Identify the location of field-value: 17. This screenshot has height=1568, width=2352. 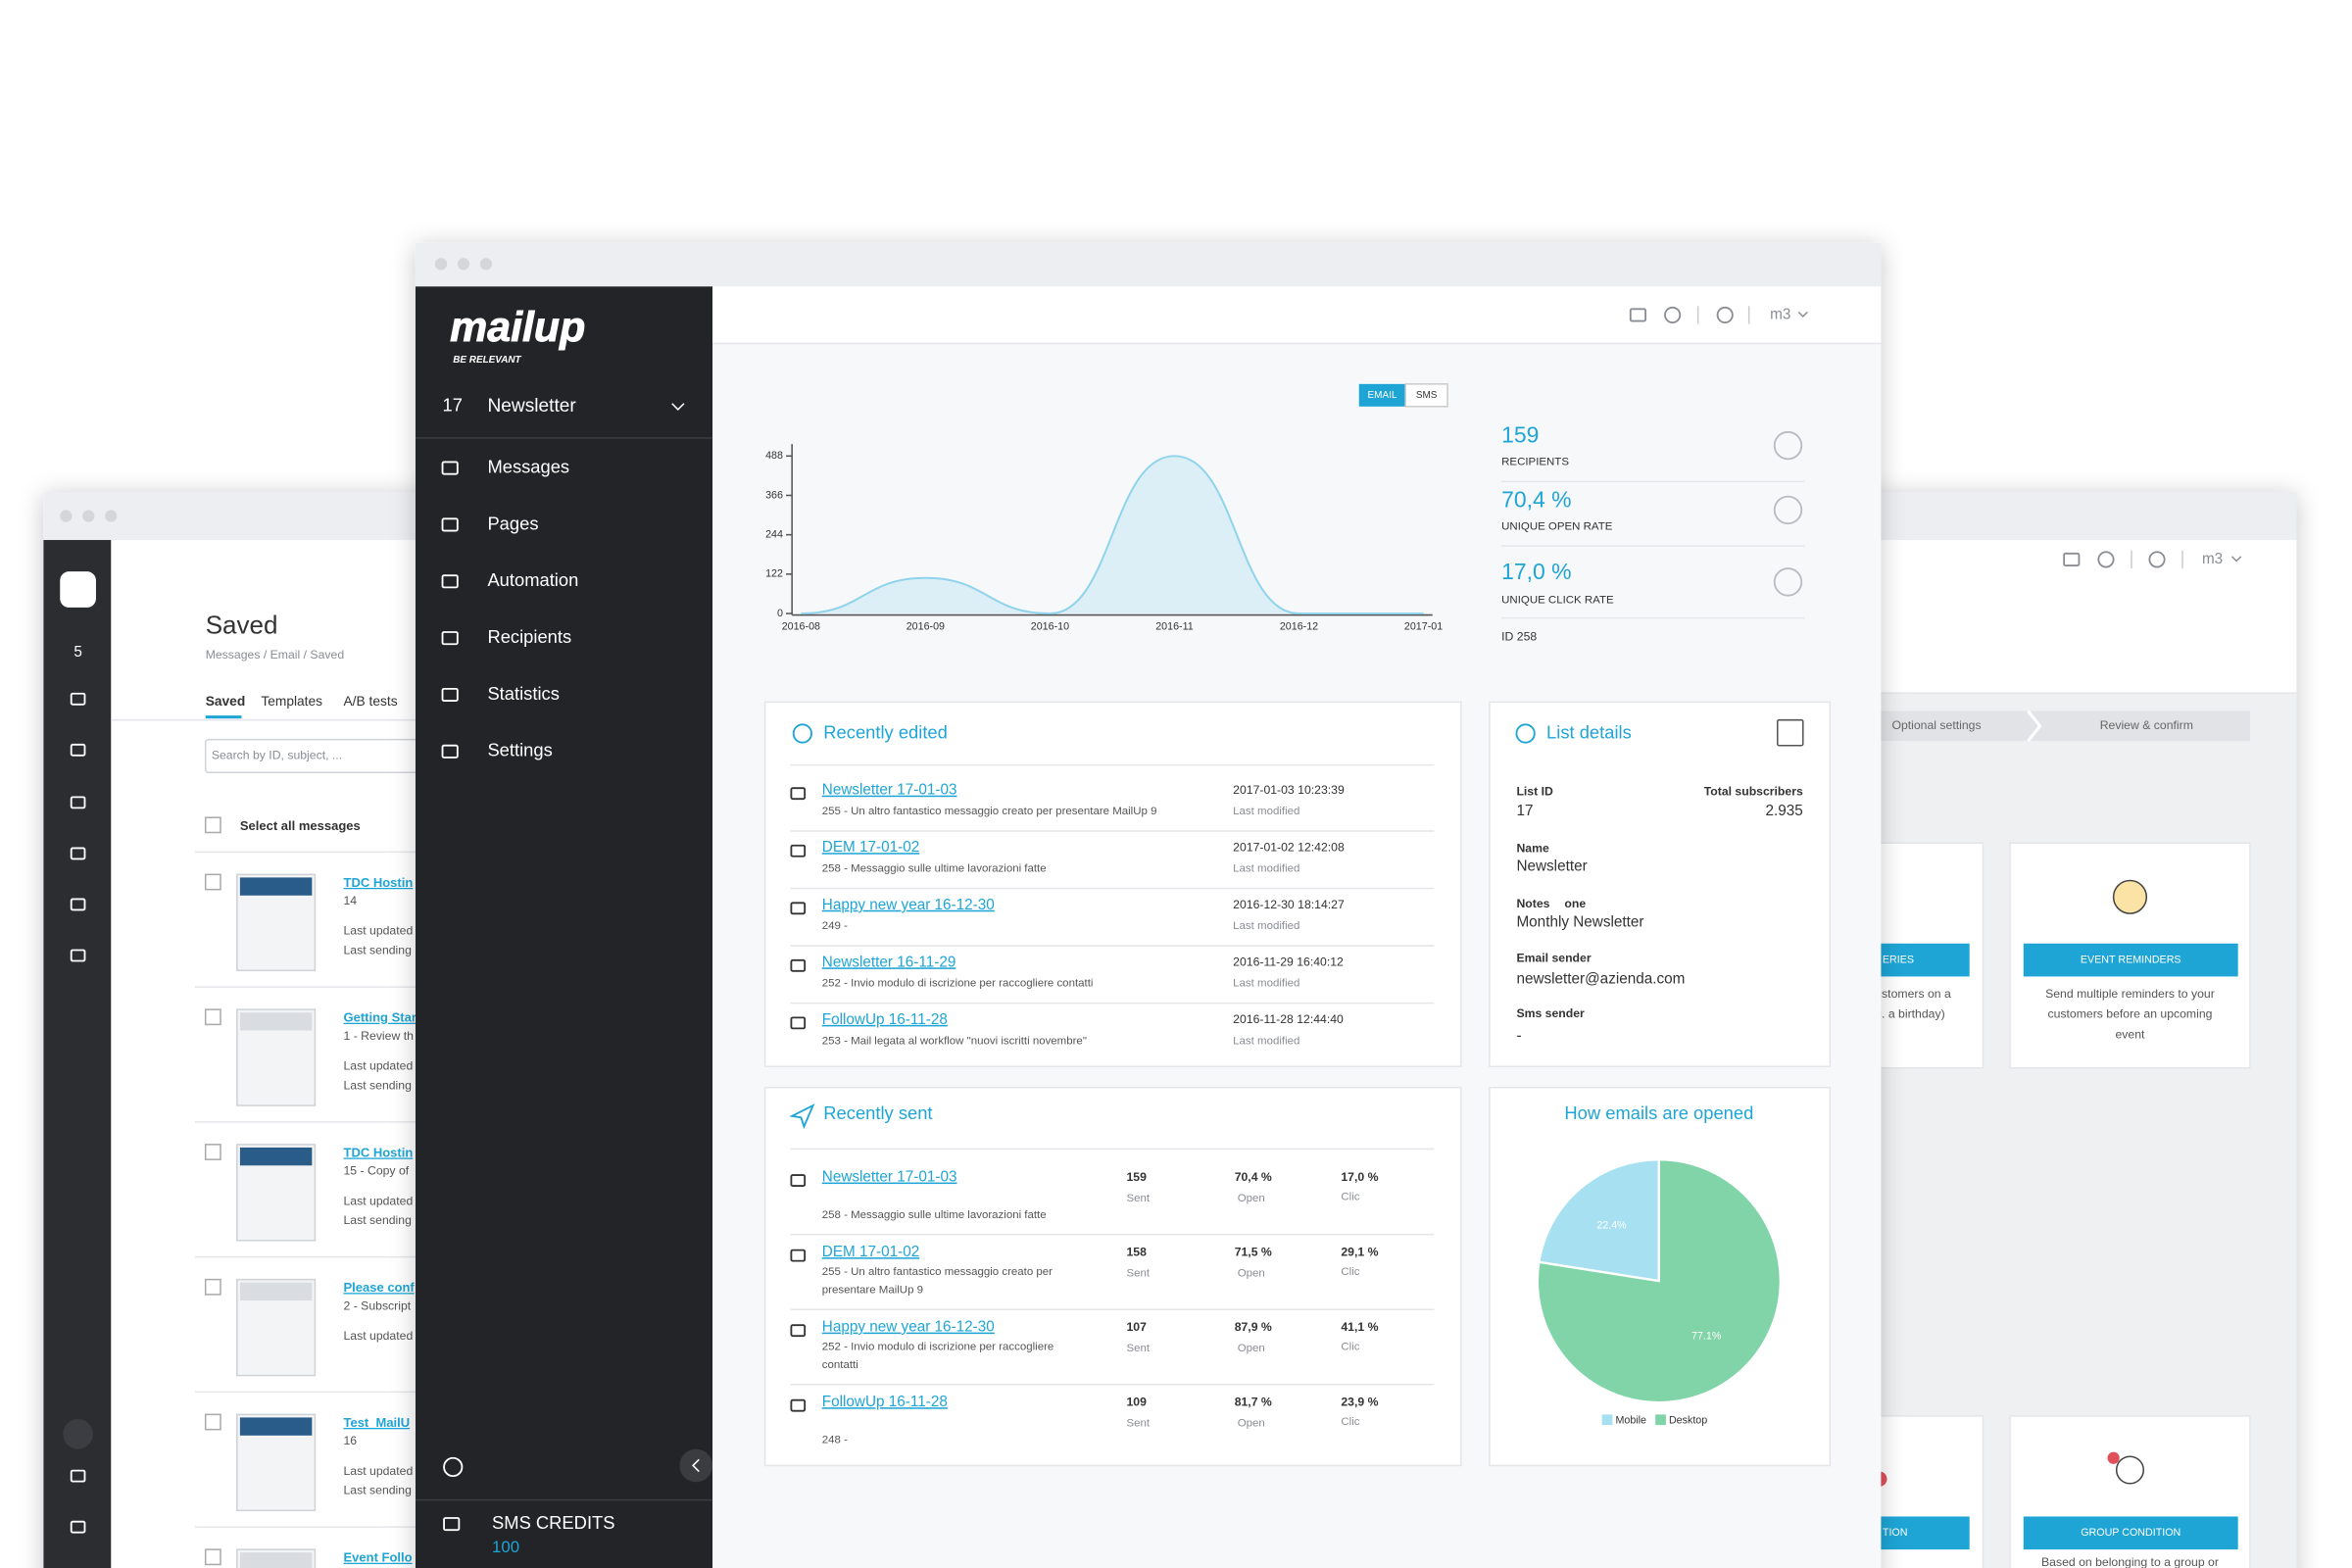
(1524, 811).